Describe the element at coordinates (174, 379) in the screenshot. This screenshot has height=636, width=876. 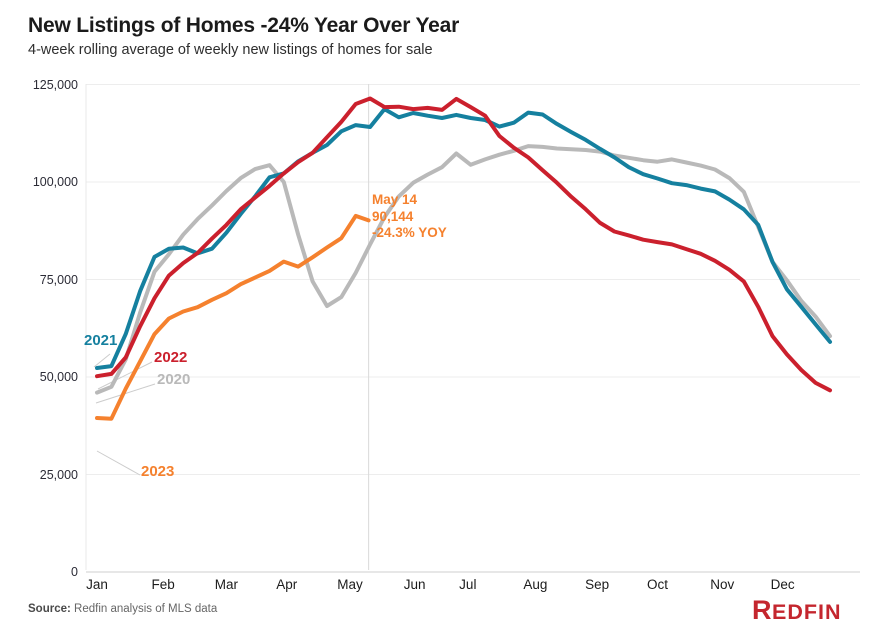
I see `series-label-2020: 2020` at that location.